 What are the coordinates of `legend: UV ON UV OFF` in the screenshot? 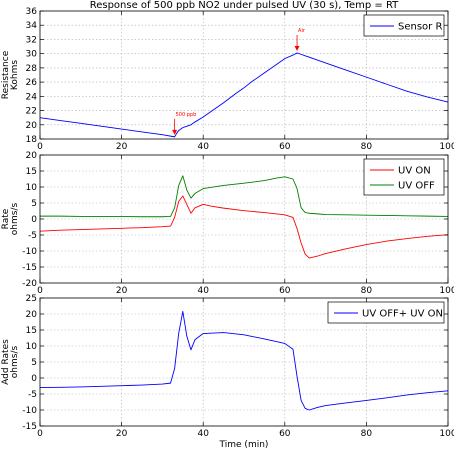 It's located at (404, 177).